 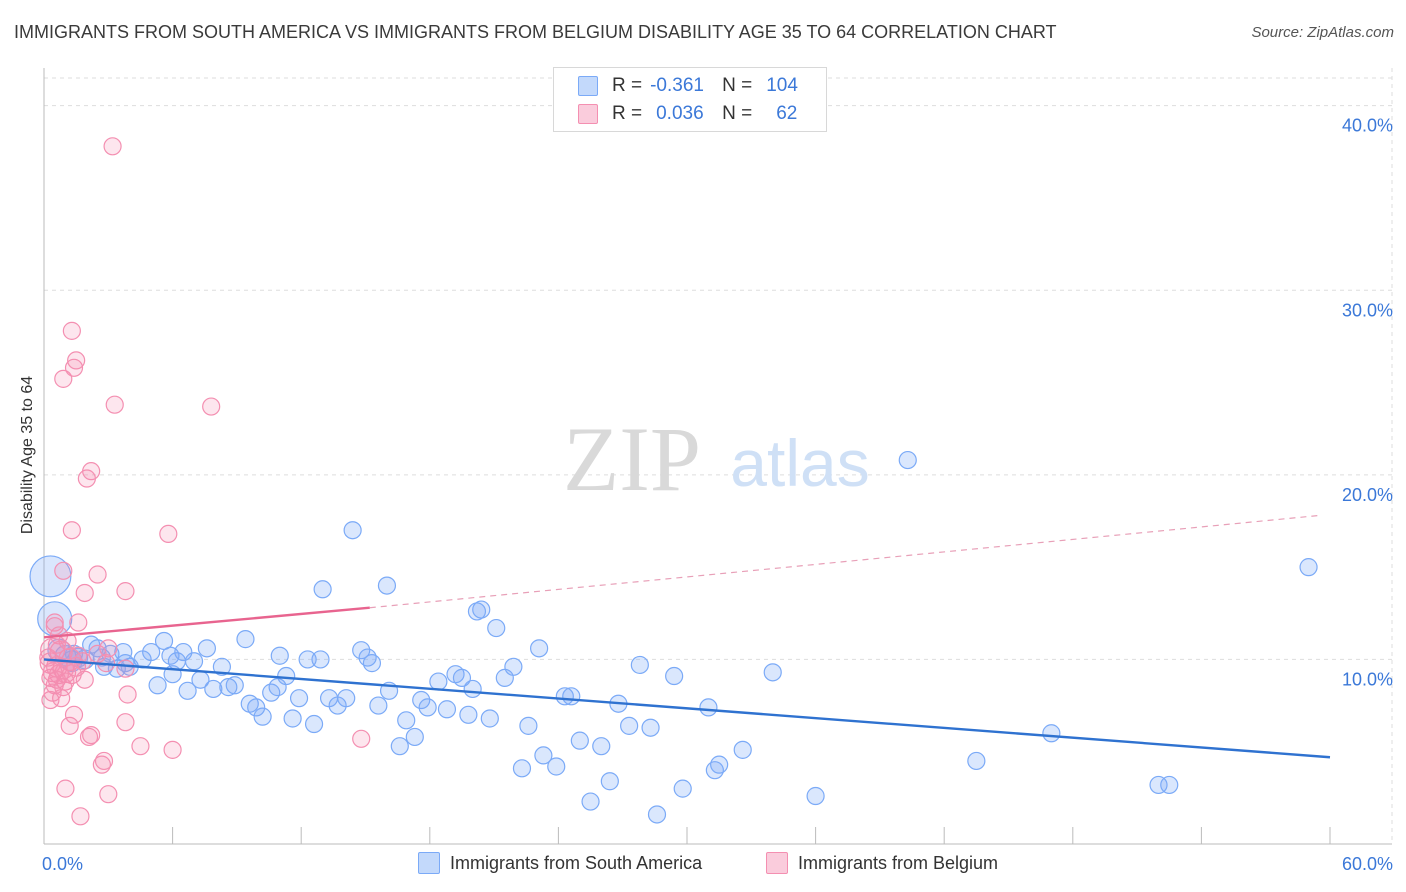 What do you see at coordinates (844, 561) in the screenshot?
I see `trend-line-belgium-extension` at bounding box center [844, 561].